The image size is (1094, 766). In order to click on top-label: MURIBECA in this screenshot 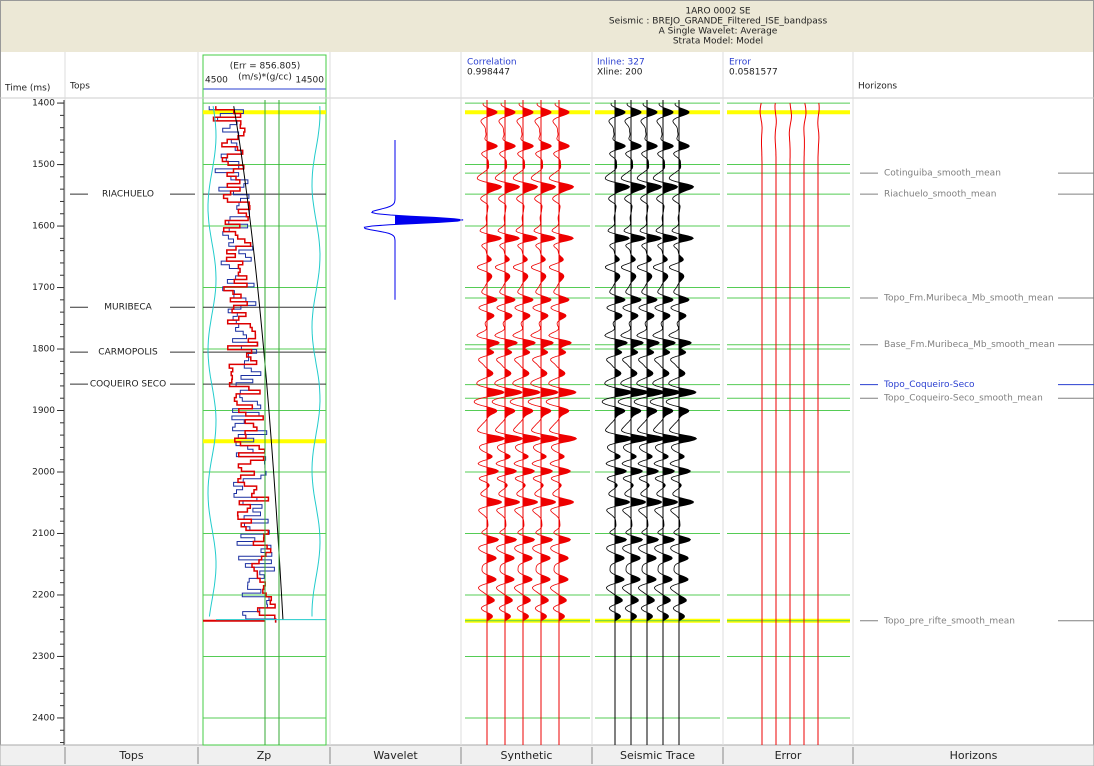, I will do `click(128, 308)`.